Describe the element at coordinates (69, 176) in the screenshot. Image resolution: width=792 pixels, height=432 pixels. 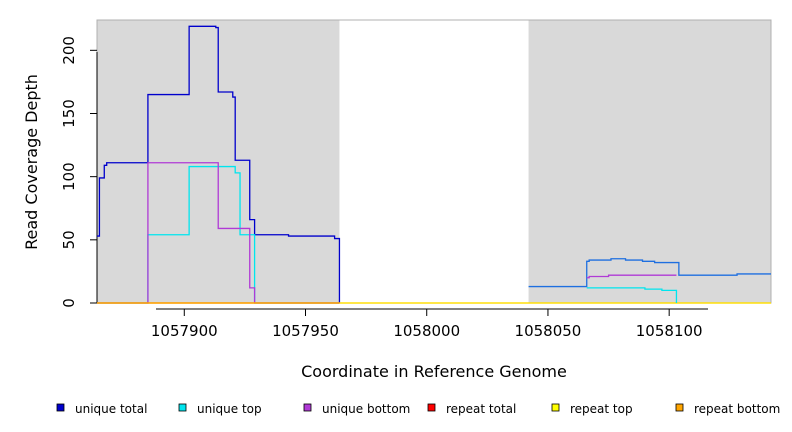
I see `y-tick-label: 100` at that location.